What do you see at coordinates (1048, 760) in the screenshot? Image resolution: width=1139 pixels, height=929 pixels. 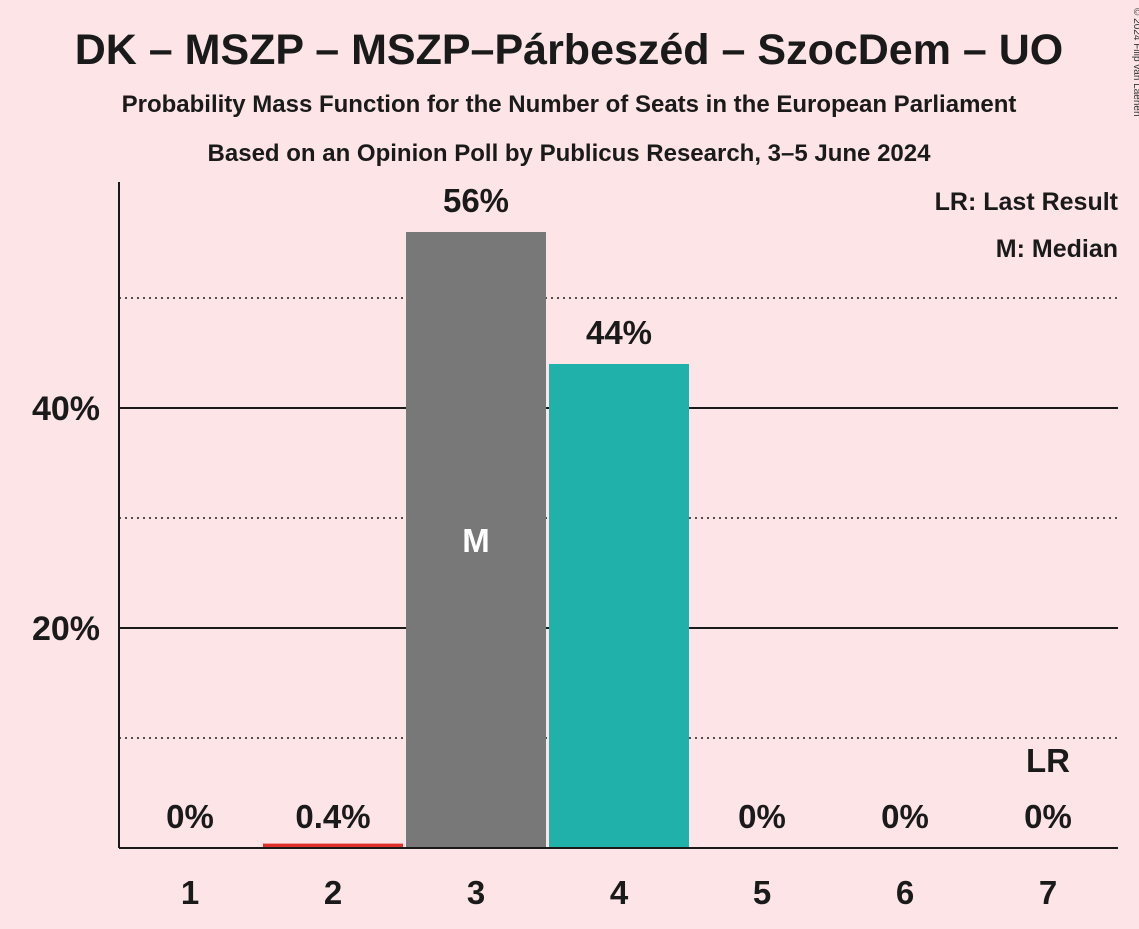 I see `last-result-marker: LR` at bounding box center [1048, 760].